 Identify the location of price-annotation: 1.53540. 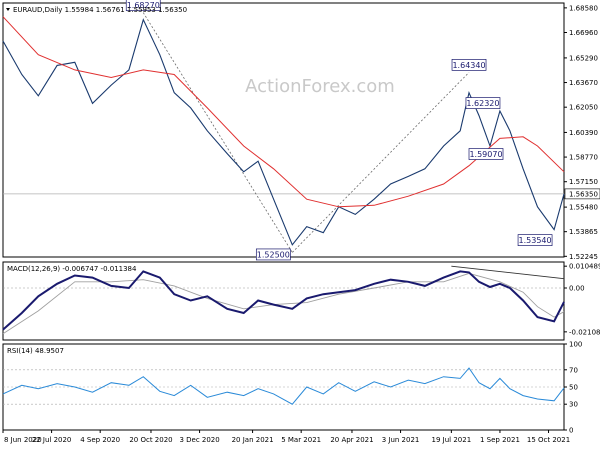
(535, 240).